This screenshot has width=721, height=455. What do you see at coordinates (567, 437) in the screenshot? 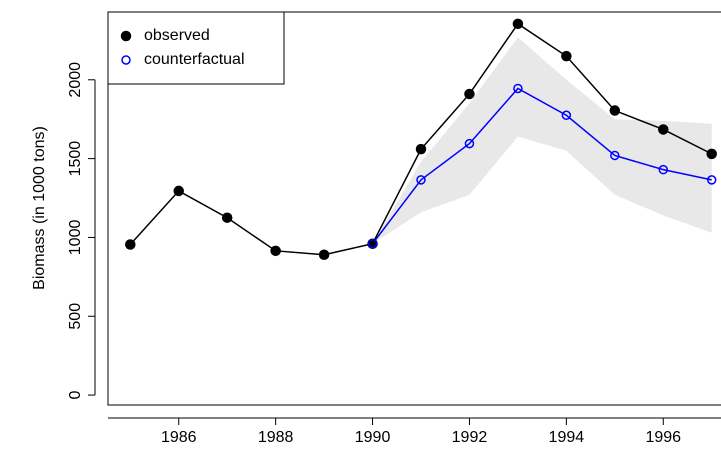
I see `x-tick-label: 1994` at bounding box center [567, 437].